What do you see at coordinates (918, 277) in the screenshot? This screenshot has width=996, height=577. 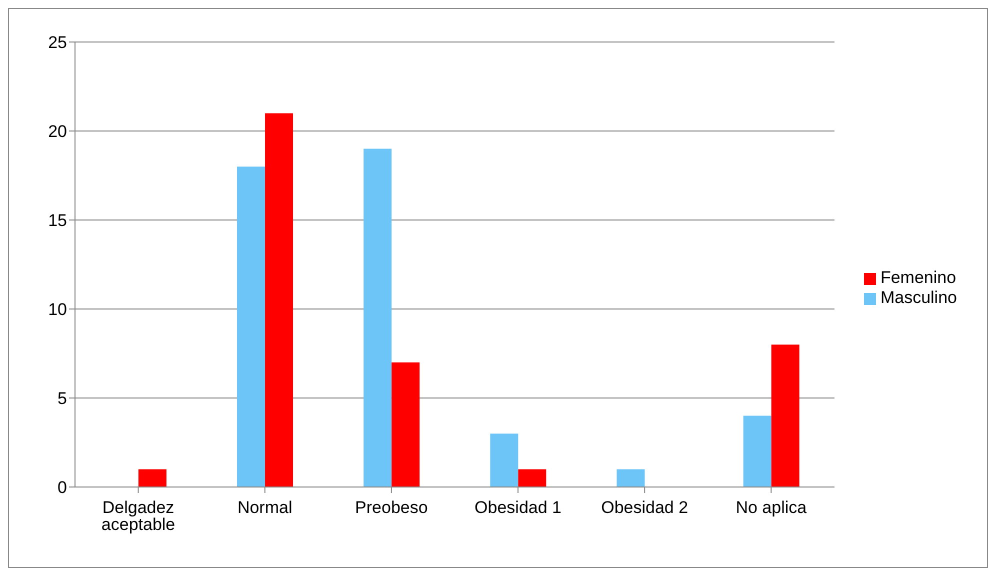 I see `legend-label: Femenino` at bounding box center [918, 277].